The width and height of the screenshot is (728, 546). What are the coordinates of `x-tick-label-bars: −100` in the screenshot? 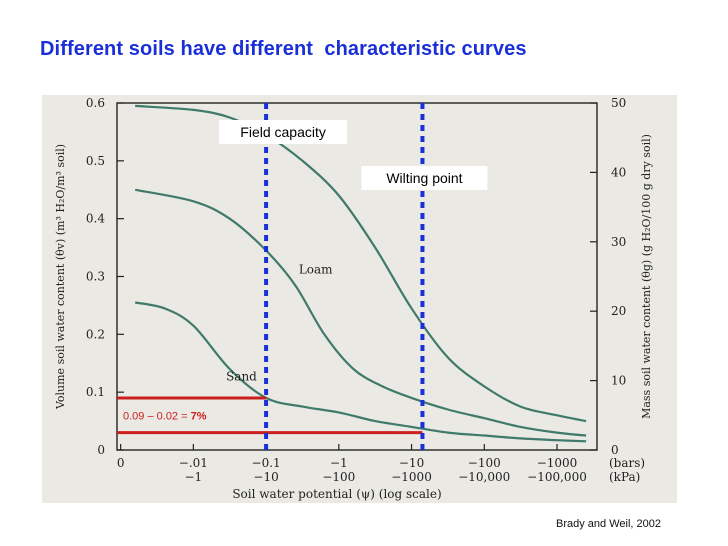 It's located at (484, 463).